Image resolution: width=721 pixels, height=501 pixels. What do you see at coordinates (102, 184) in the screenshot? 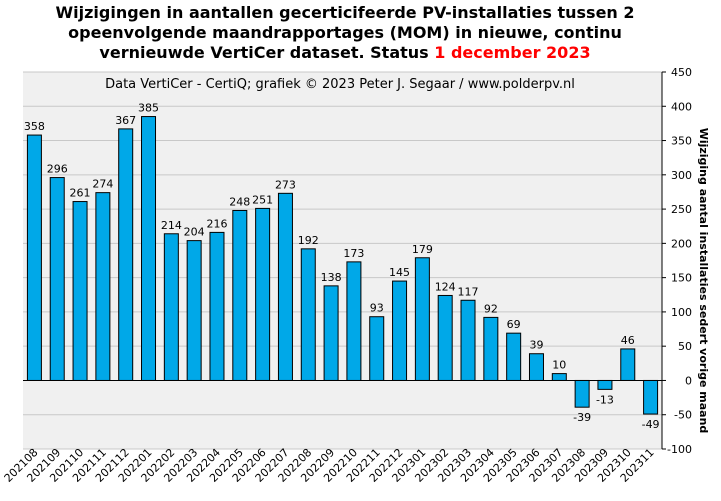
I see `data-label-202111: 274` at bounding box center [102, 184].